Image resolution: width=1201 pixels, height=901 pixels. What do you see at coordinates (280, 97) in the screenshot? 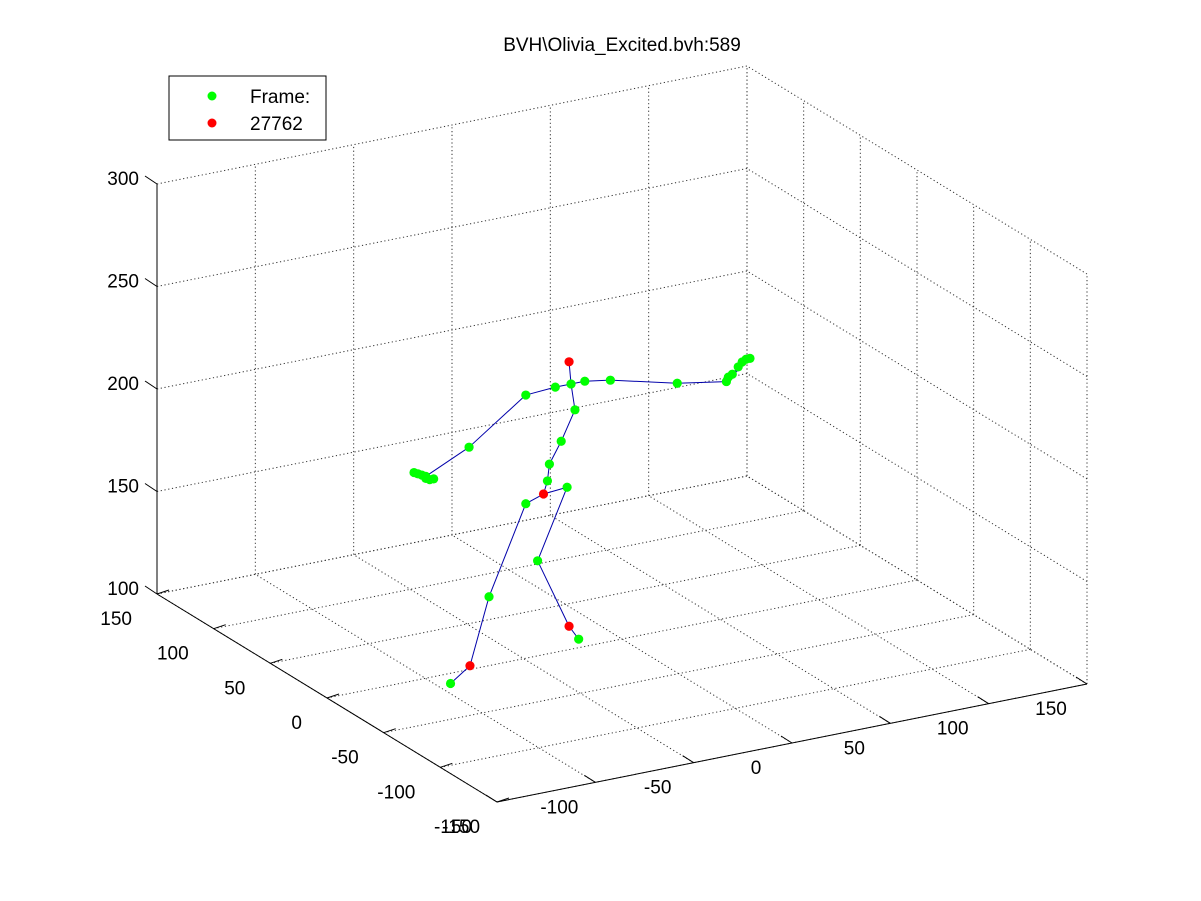
I see `legend-label-frame: Frame:` at bounding box center [280, 97].